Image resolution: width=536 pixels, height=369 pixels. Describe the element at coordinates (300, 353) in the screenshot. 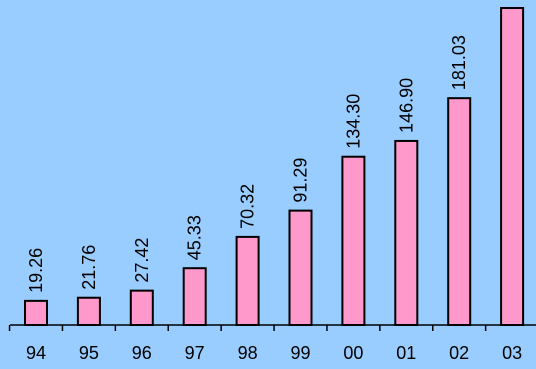

I see `x-tick-label-99: 99` at that location.